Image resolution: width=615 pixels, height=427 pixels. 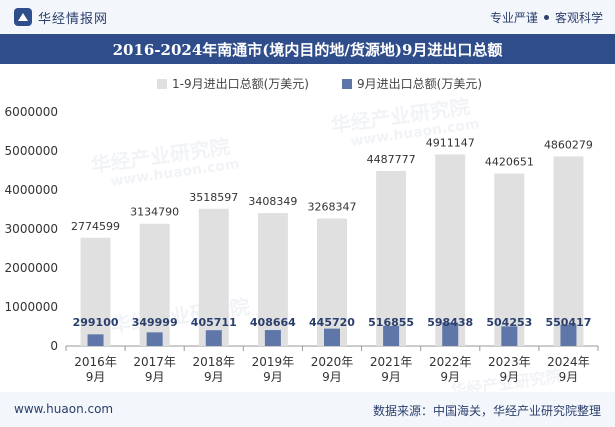 What do you see at coordinates (307, 409) in the screenshot?
I see `footer: www.huaon.com 数据来源：中国海关，华经产业研究院整理` at bounding box center [307, 409].